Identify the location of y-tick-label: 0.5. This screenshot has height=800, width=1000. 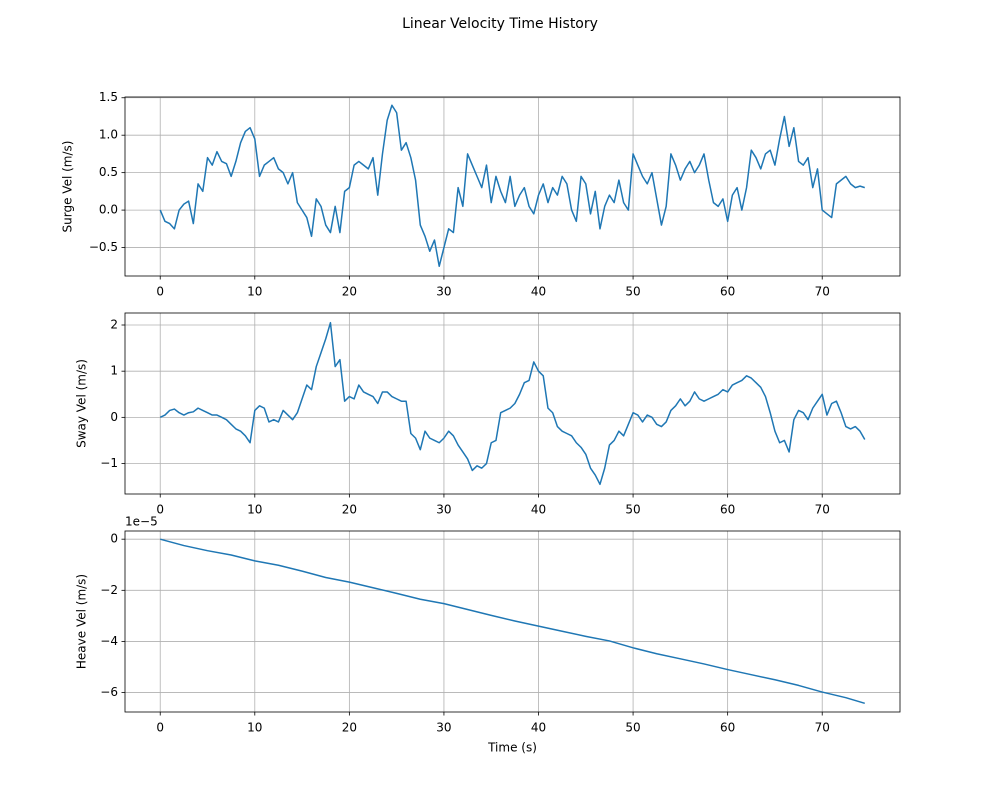
(108, 172).